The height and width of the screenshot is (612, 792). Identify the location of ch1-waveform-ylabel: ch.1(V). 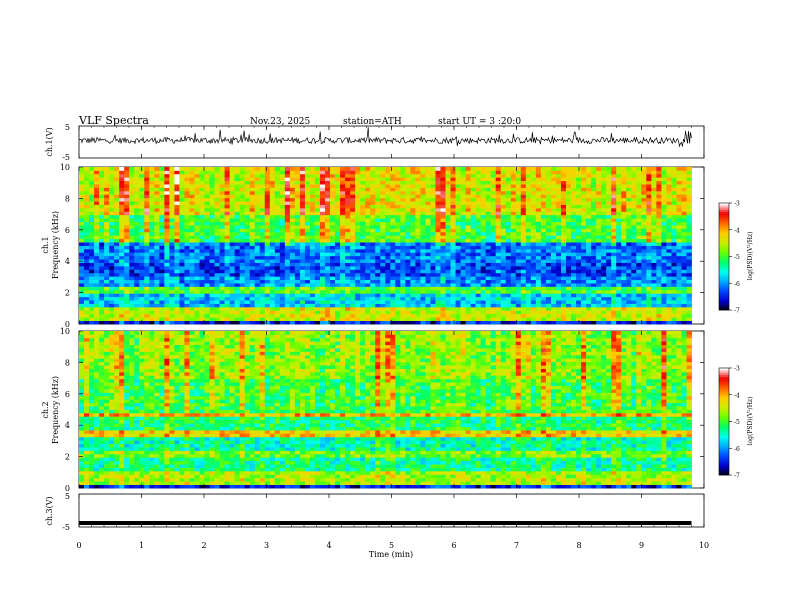
(49, 141).